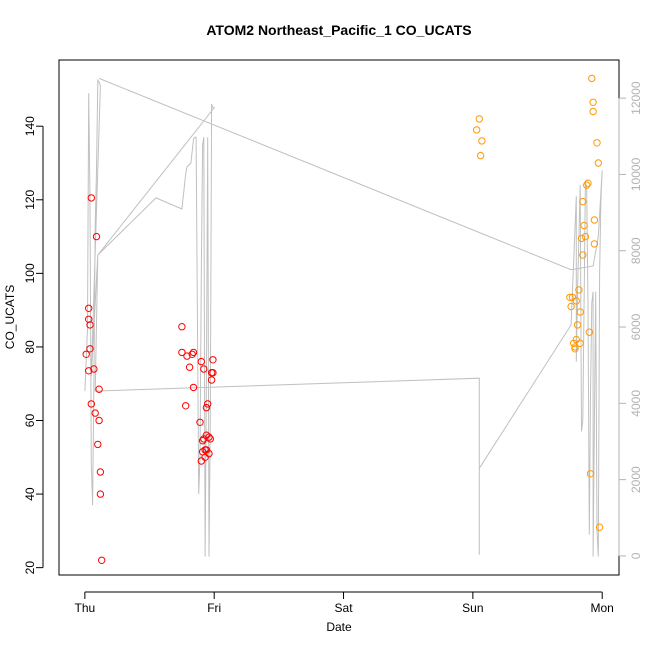 The width and height of the screenshot is (650, 650). I want to click on y2-tick-label: 10000, so click(636, 174).